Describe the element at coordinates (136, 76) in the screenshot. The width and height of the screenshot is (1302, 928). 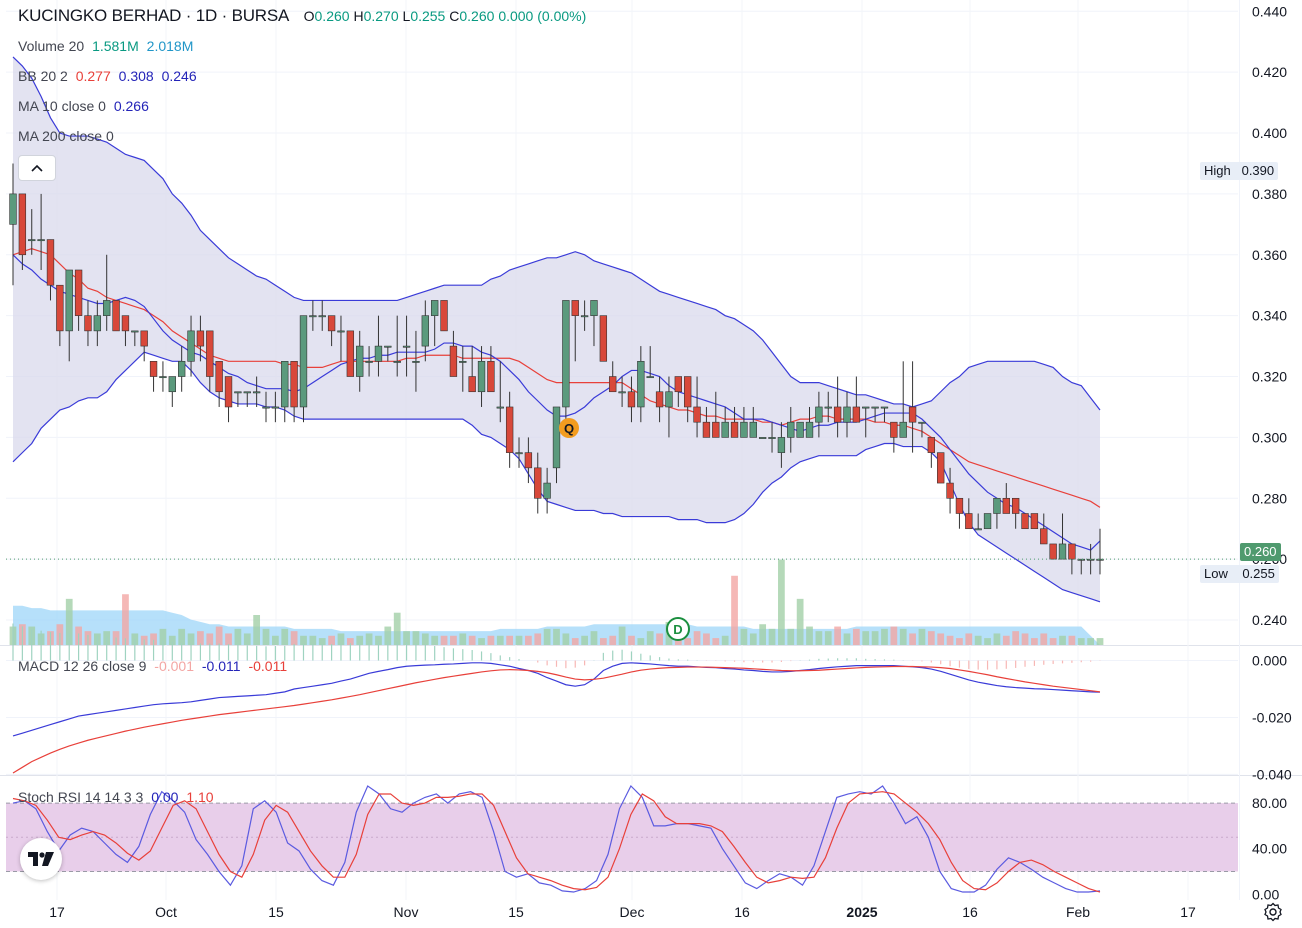
I see `bb-legend-upper: 0.308` at that location.